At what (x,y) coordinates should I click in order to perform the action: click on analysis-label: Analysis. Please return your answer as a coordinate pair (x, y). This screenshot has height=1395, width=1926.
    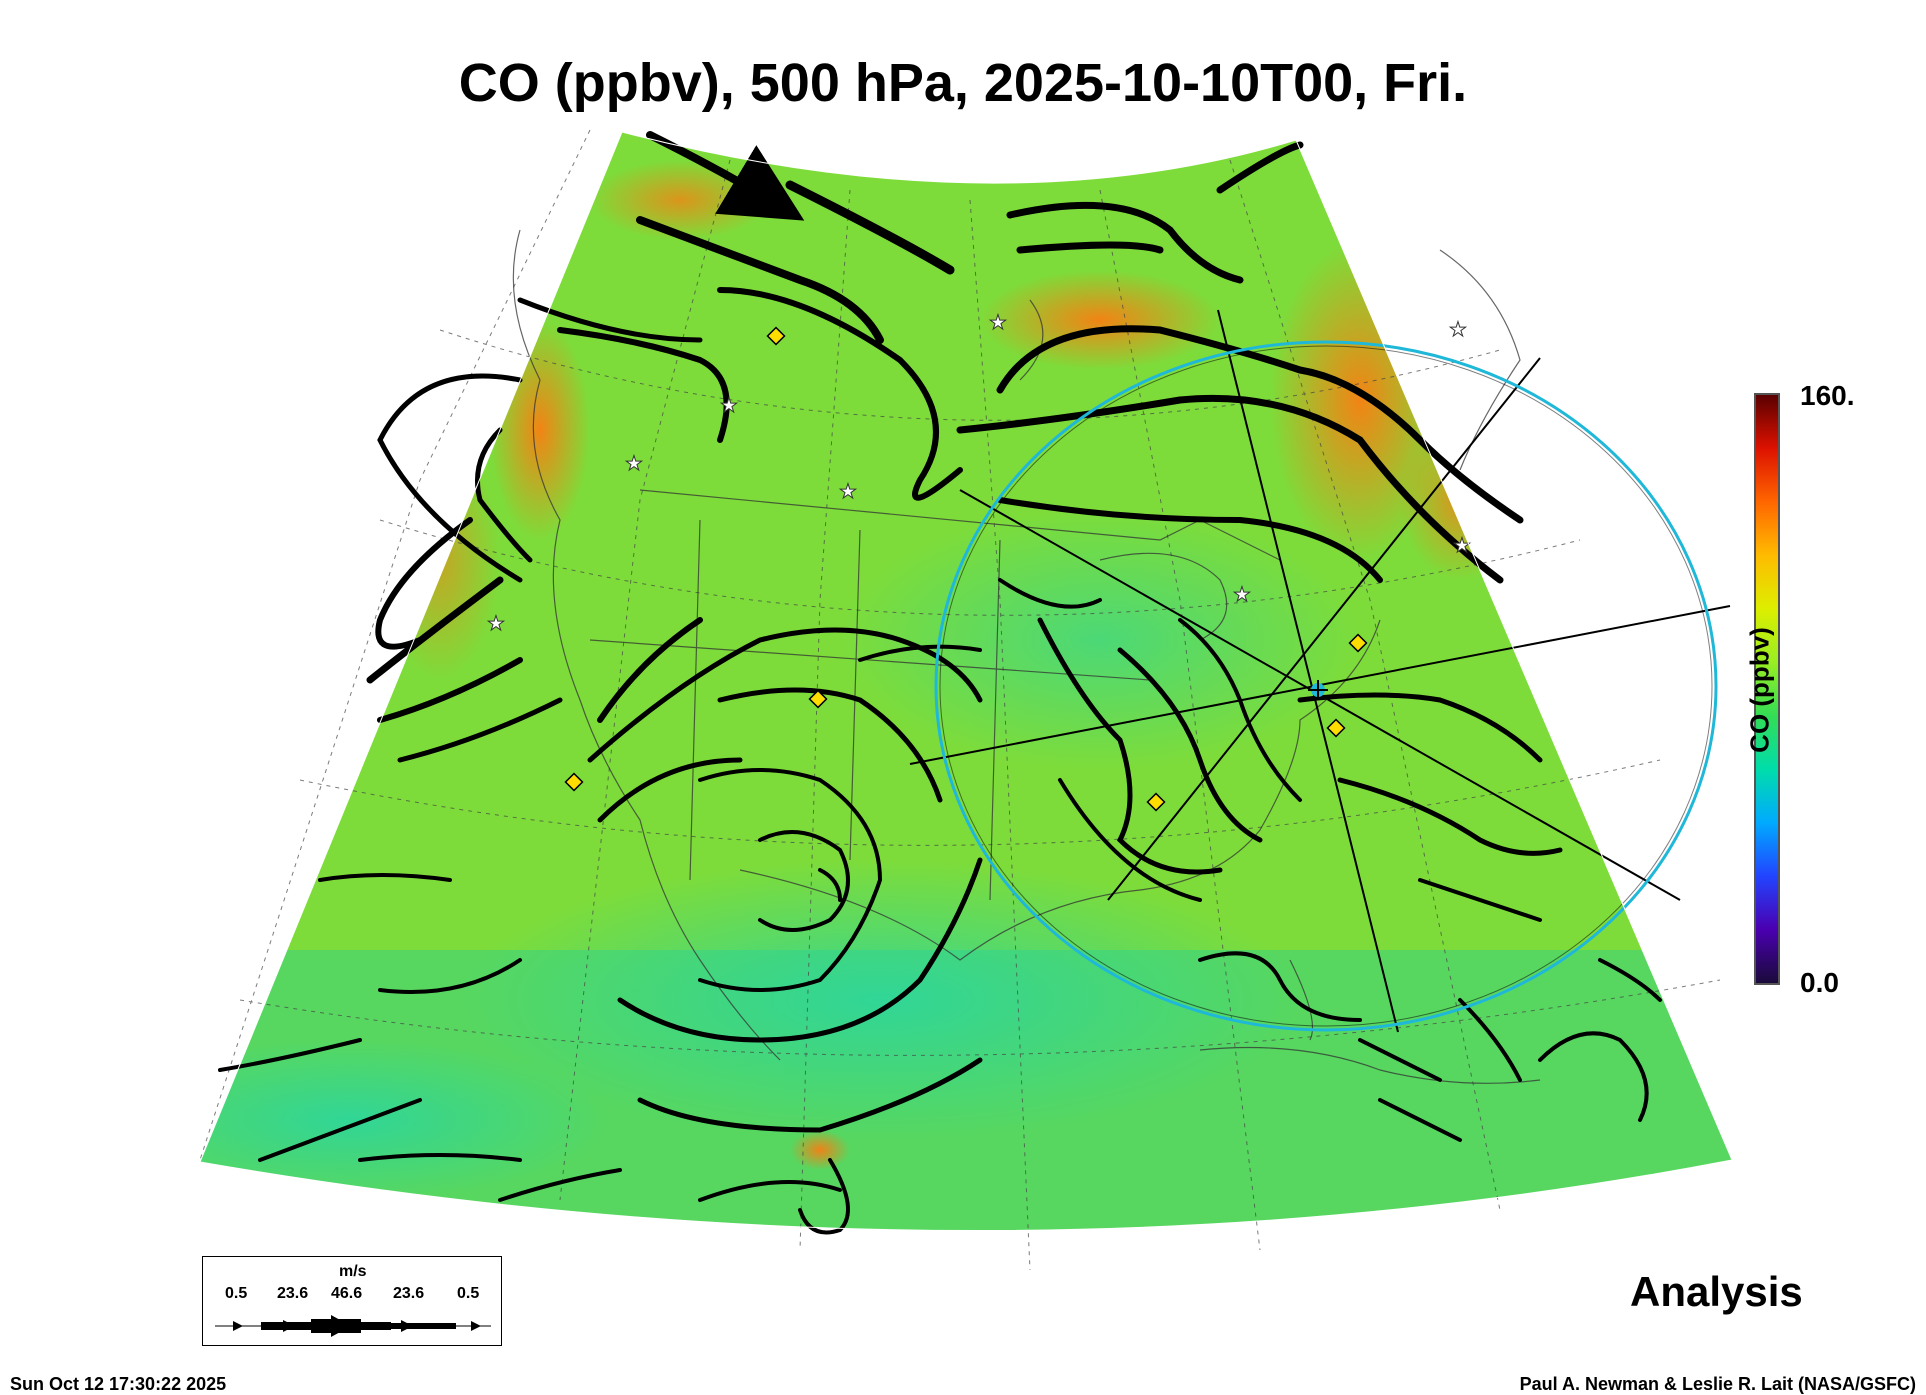
    Looking at the image, I should click on (1716, 1291).